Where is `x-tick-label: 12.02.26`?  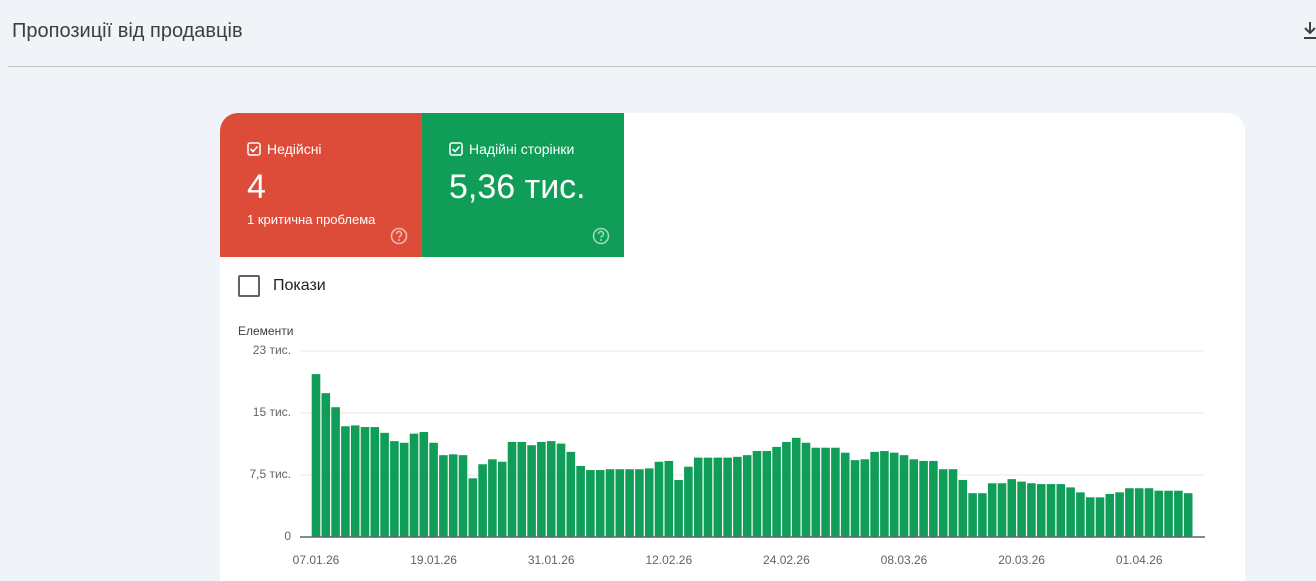
x-tick-label: 12.02.26 is located at coordinates (668, 560).